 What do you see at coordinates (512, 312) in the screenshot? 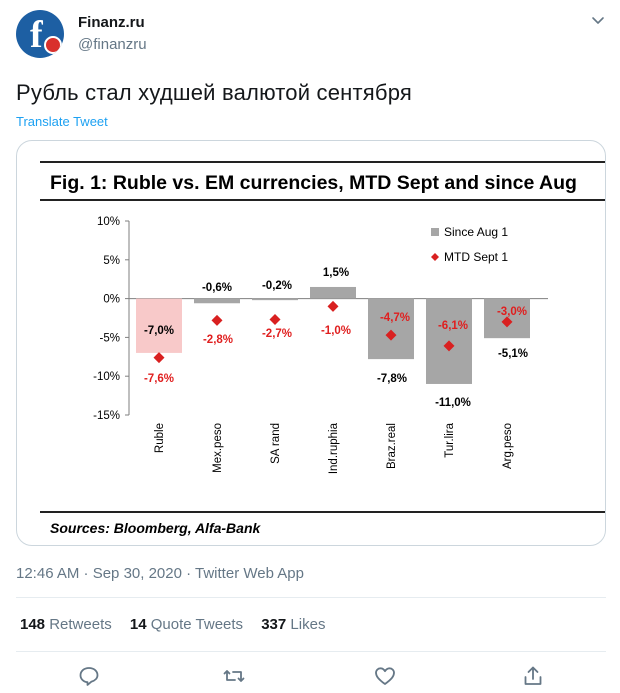
I see `marker-data-label: -3,0%` at bounding box center [512, 312].